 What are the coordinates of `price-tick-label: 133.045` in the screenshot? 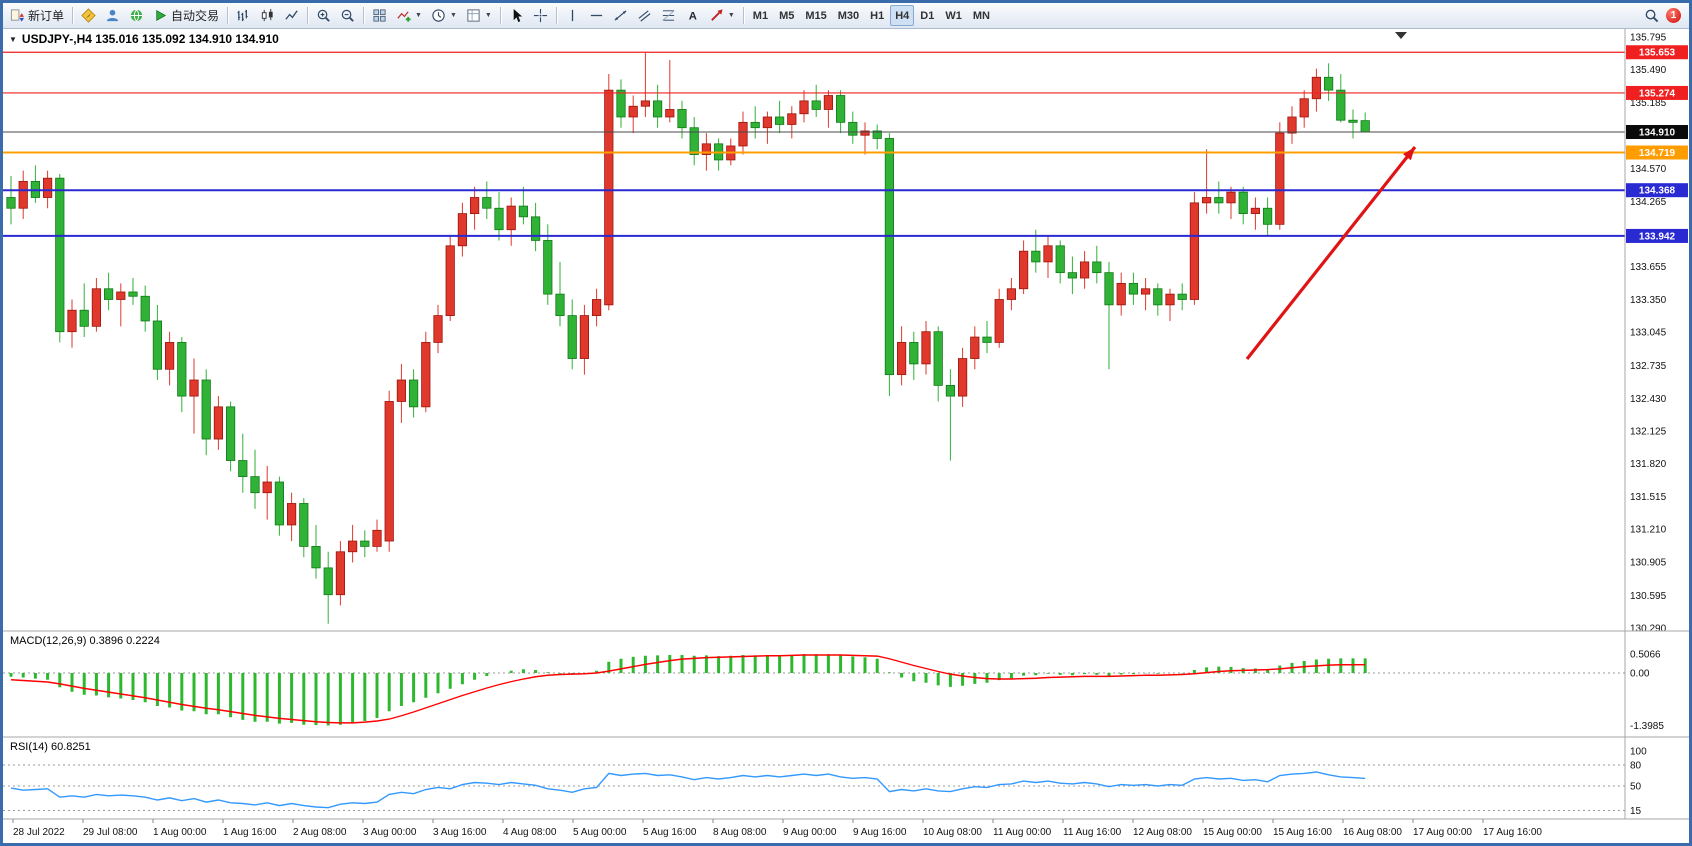 It's located at (1648, 333).